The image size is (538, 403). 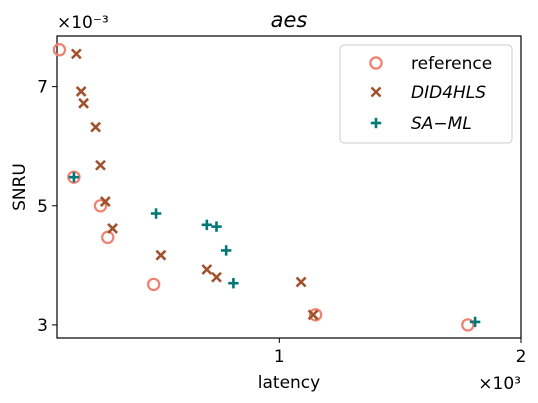 What do you see at coordinates (499, 384) in the screenshot?
I see `x-axis-multiplier: ×10³` at bounding box center [499, 384].